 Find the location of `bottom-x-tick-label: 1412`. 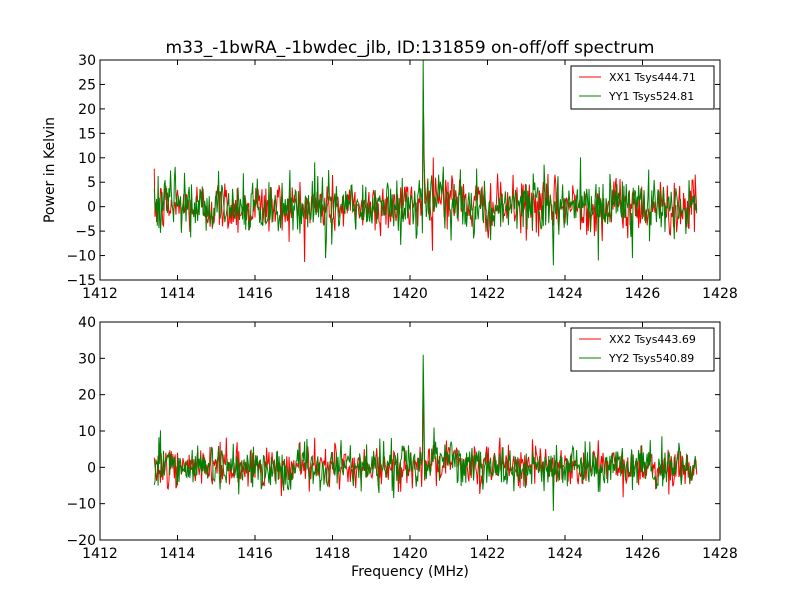

bottom-x-tick-label: 1412 is located at coordinates (100, 554).